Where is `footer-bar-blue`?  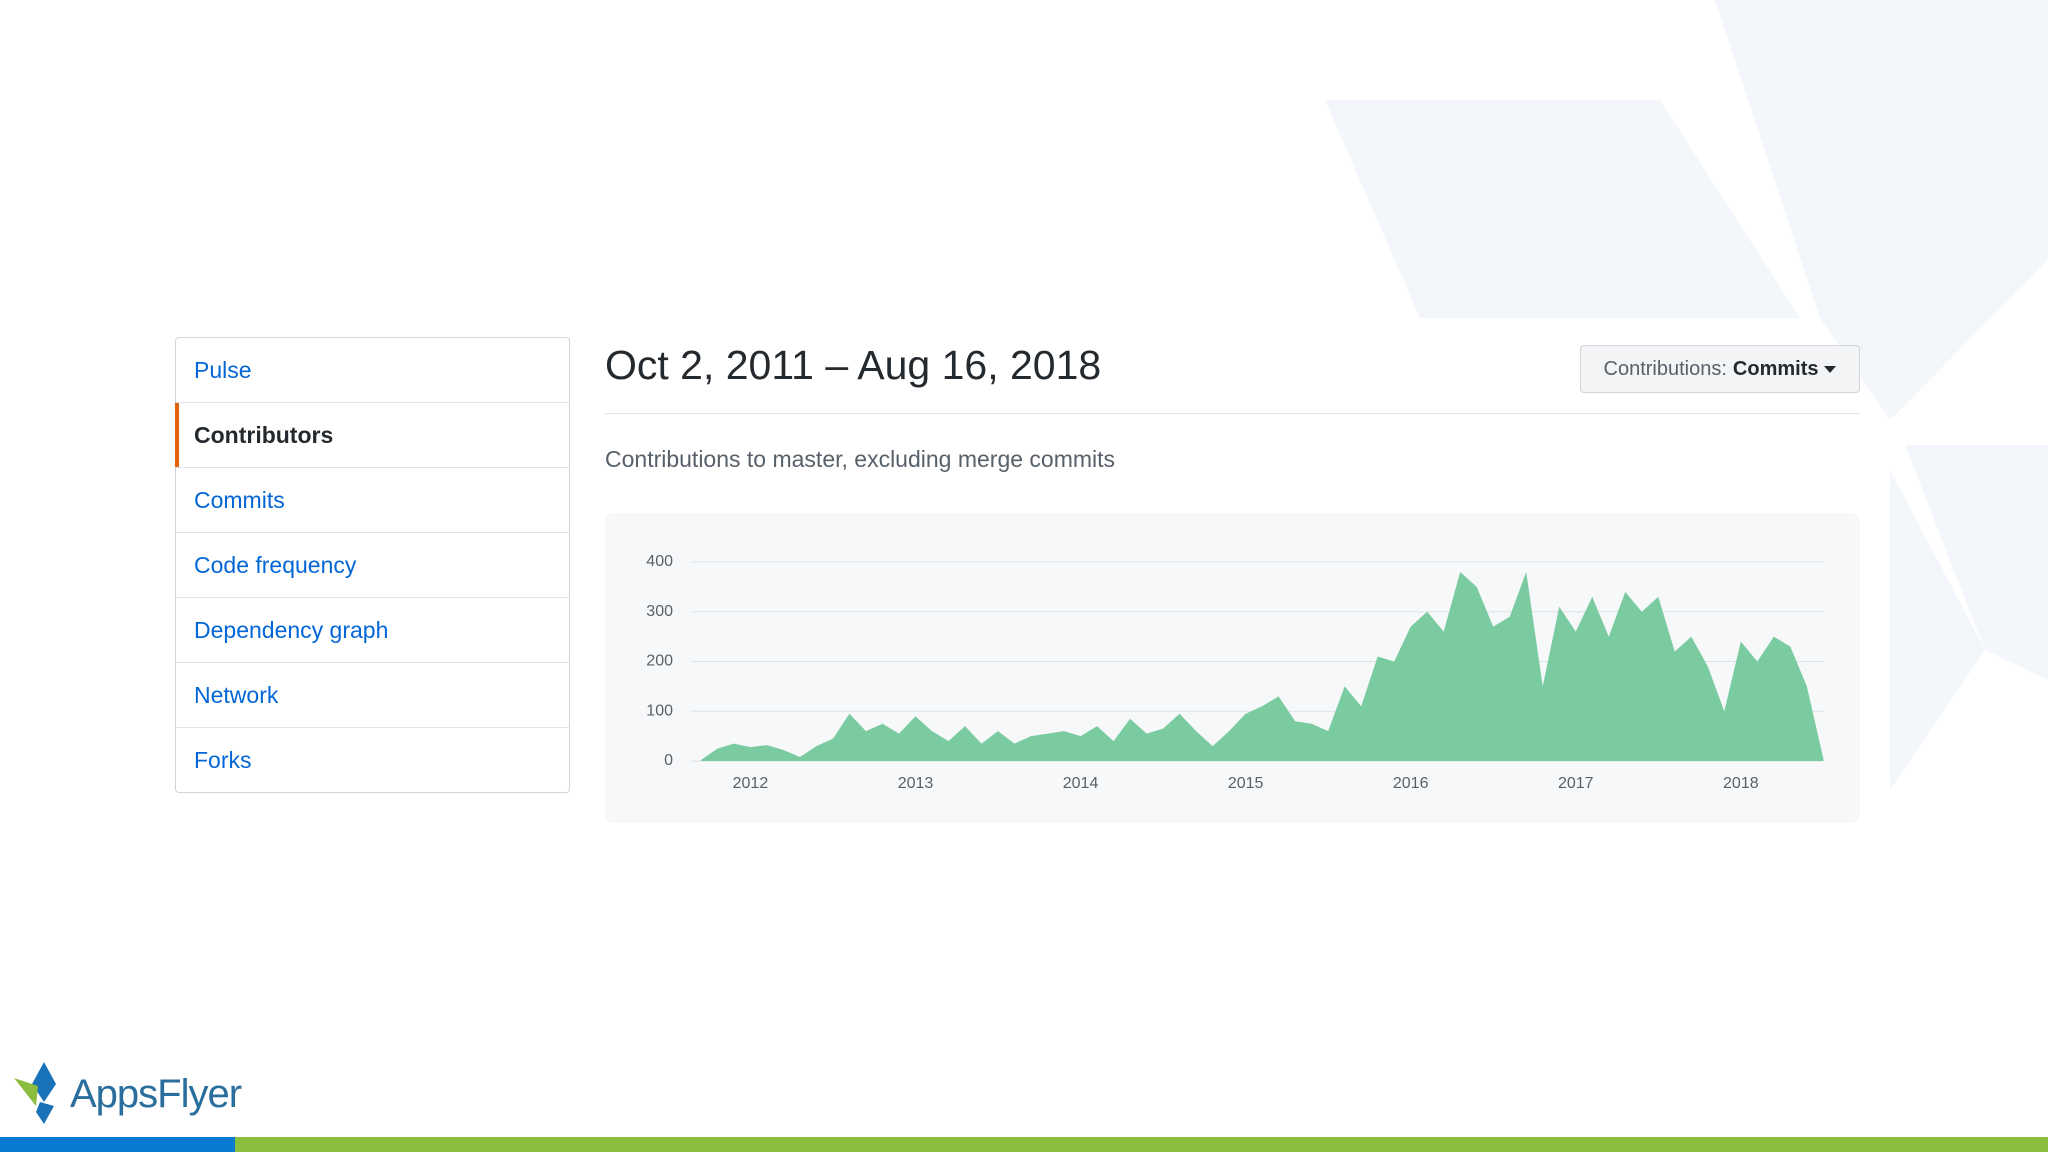
footer-bar-blue is located at coordinates (117, 1144).